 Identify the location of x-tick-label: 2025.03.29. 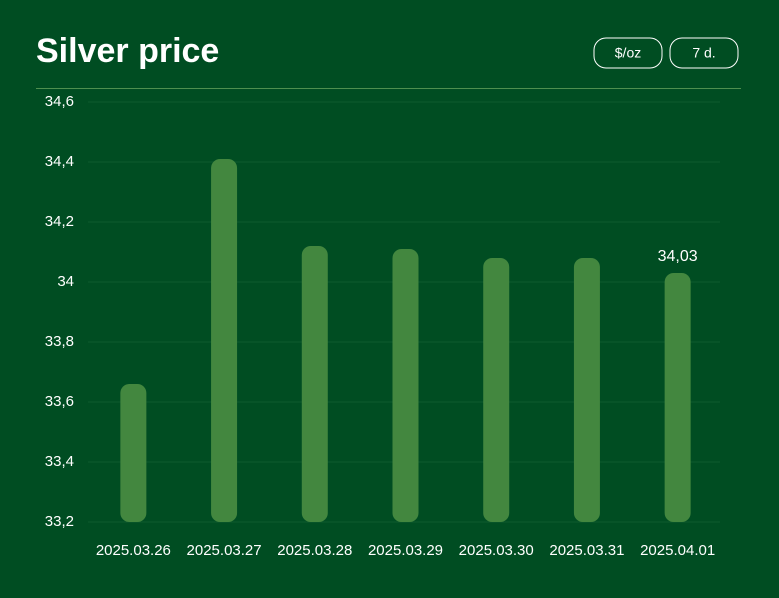
(405, 550).